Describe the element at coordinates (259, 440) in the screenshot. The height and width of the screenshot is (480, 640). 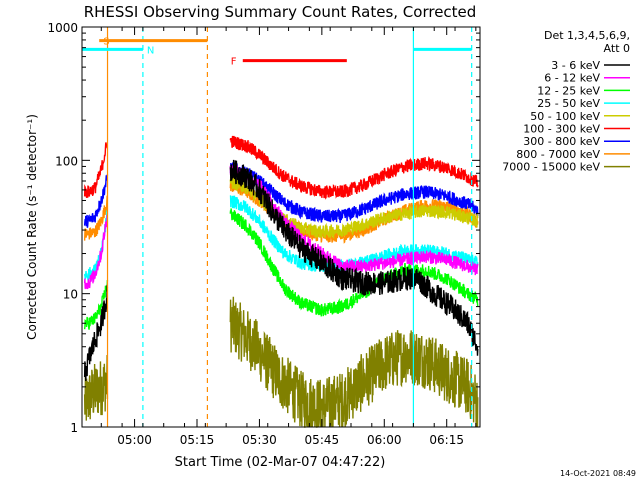
I see `x-tick-label: 05:30` at that location.